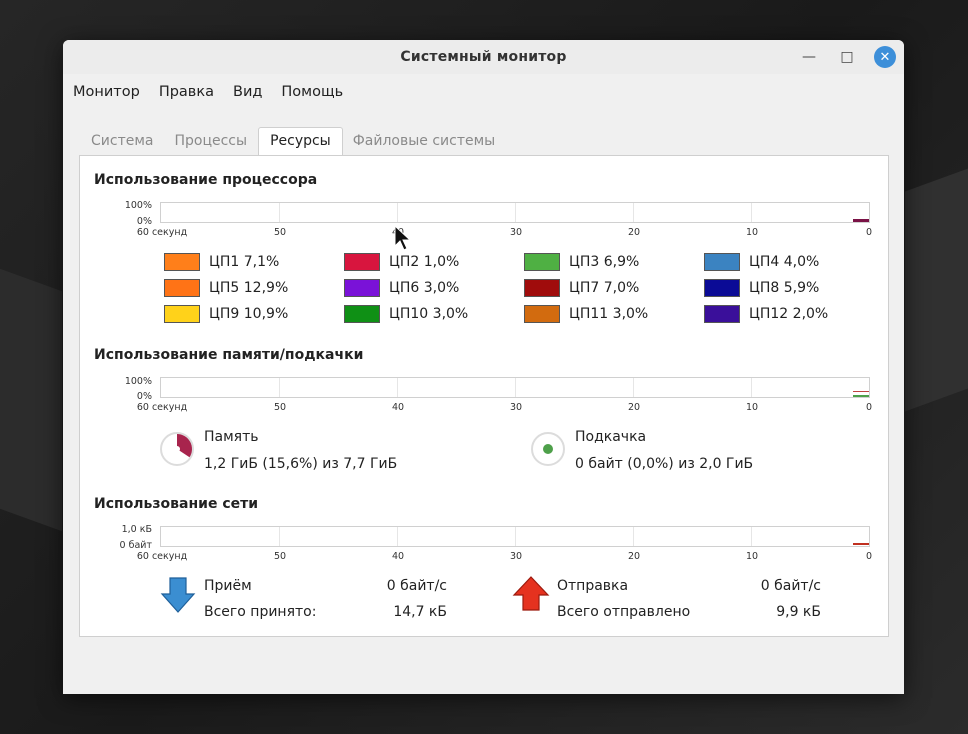 This screenshot has width=968, height=734. Describe the element at coordinates (581, 288) in the screenshot. I see `cpu-legend-item: ЦП7 7,0%` at that location.